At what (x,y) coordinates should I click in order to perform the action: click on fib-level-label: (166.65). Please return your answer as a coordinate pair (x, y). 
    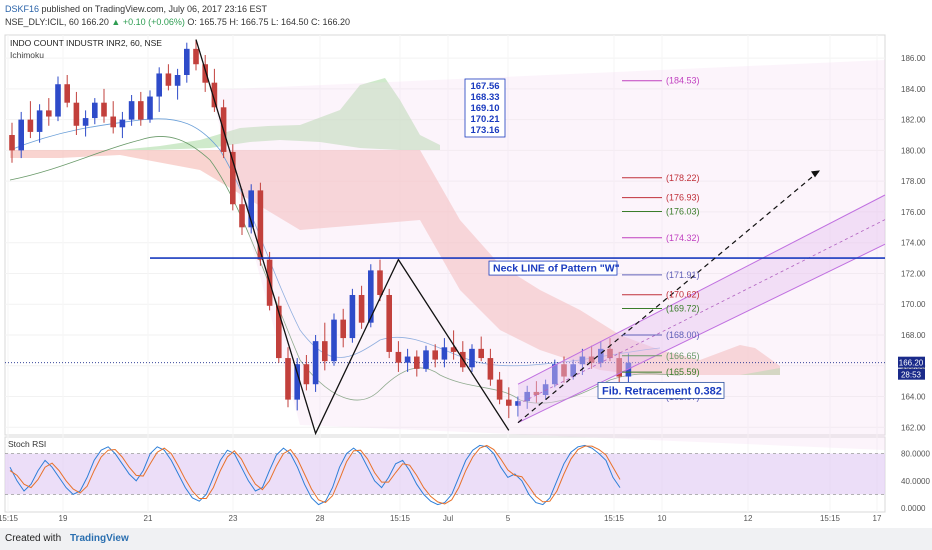
    Looking at the image, I should click on (683, 356).